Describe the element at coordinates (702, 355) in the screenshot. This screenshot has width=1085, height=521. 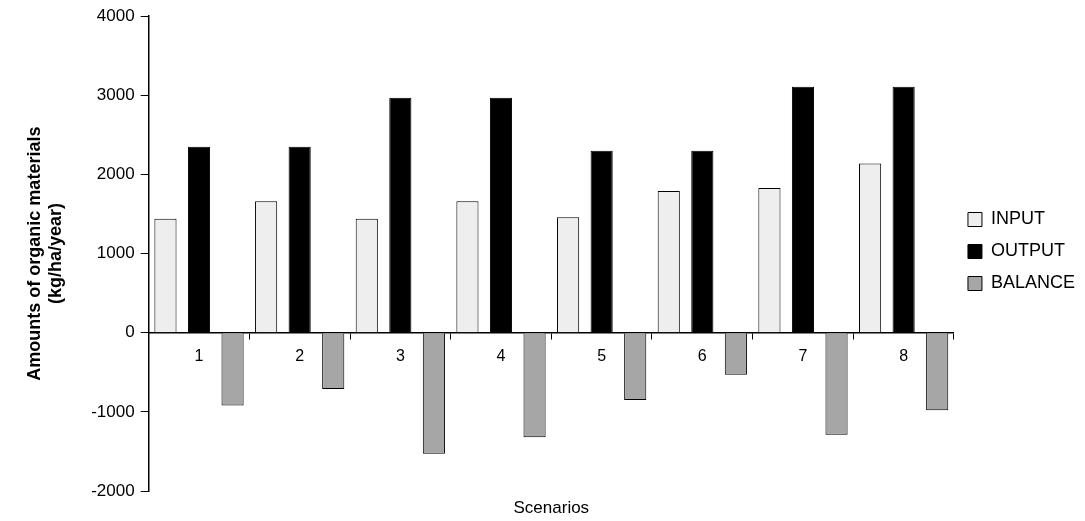
I see `x-tick-label: 6` at that location.